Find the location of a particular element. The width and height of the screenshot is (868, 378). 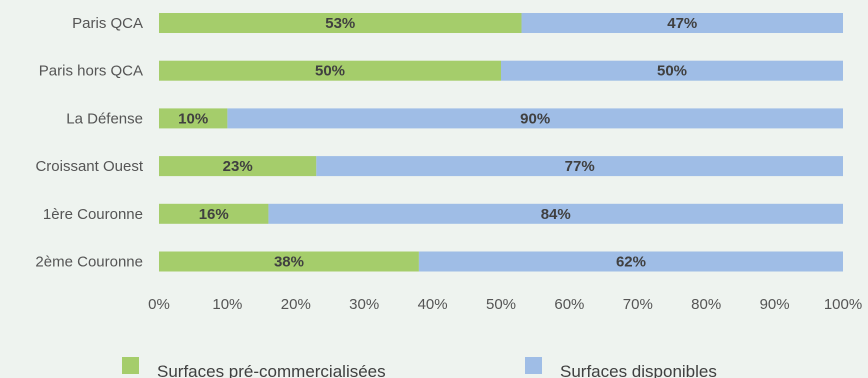

data-label-surfaces-disponibles-la-defense: 90% is located at coordinates (535, 118).